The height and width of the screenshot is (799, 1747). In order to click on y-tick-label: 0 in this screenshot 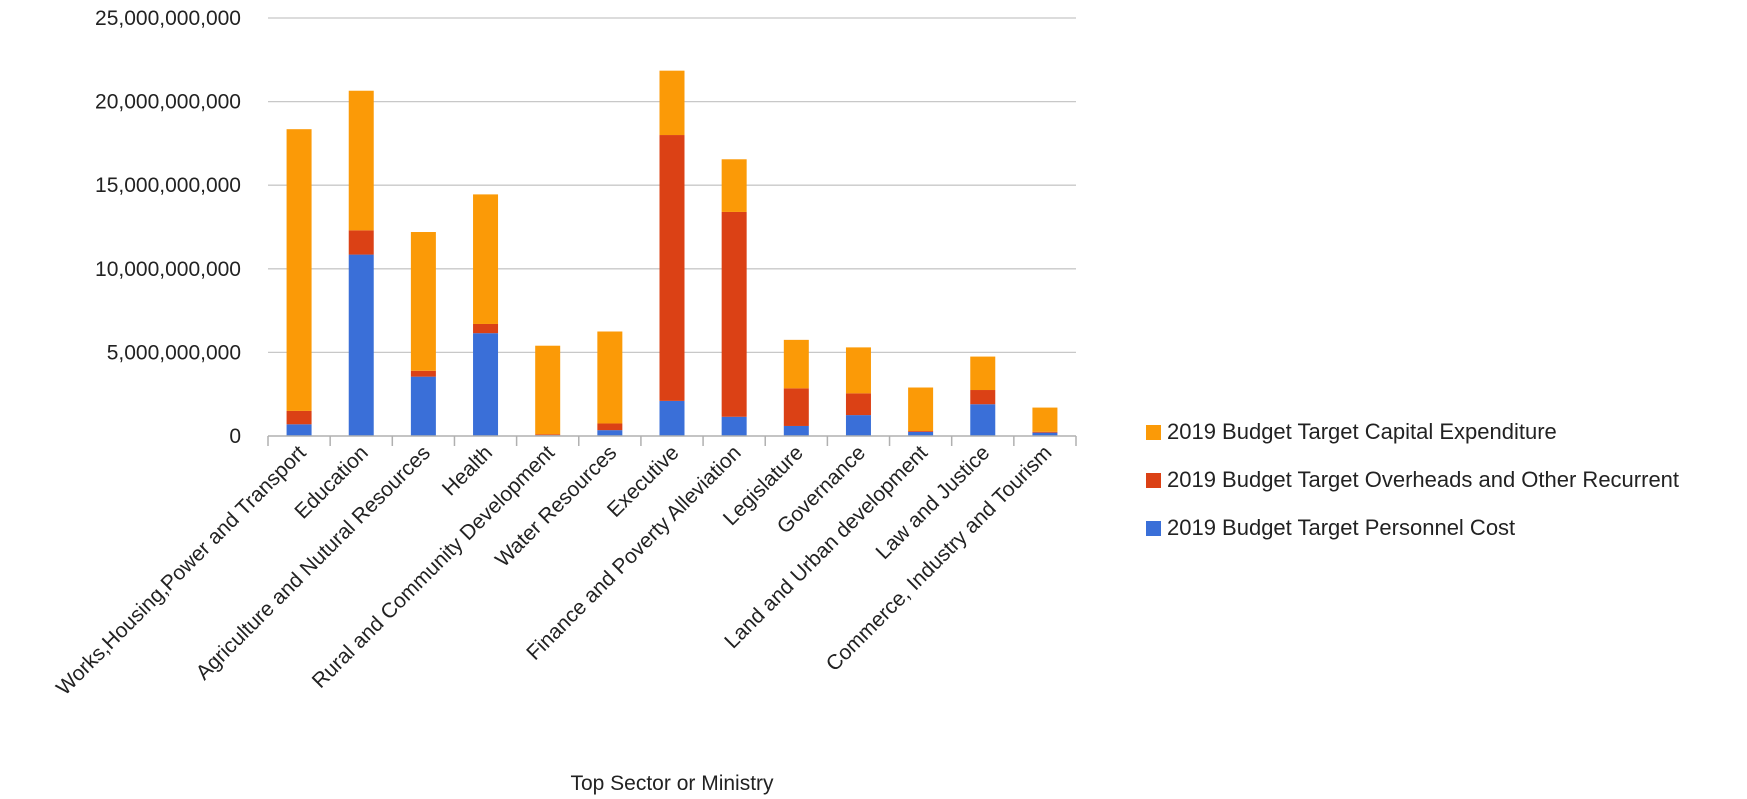, I will do `click(235, 436)`.